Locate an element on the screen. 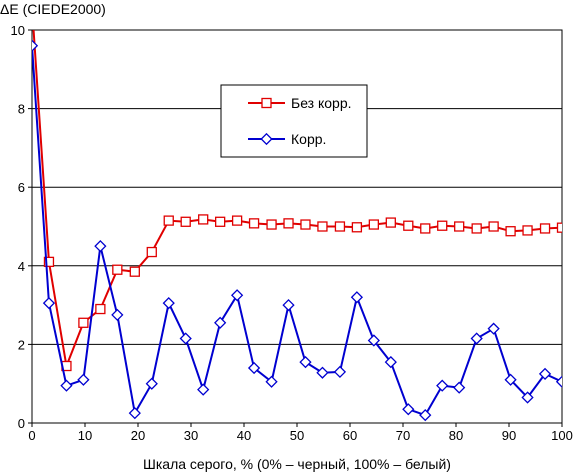 The image size is (574, 472). legend: Без корр. Корр. is located at coordinates (294, 121).